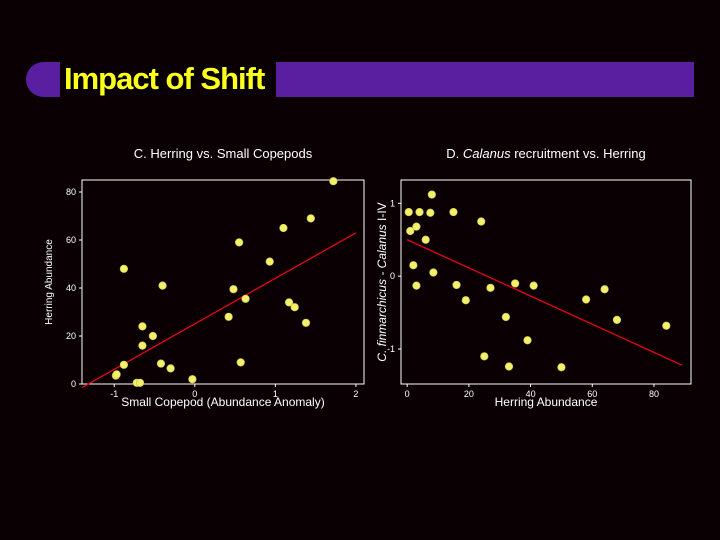  Describe the element at coordinates (487, 153) in the screenshot. I see `chart-d-title-italic: Calanus` at that location.